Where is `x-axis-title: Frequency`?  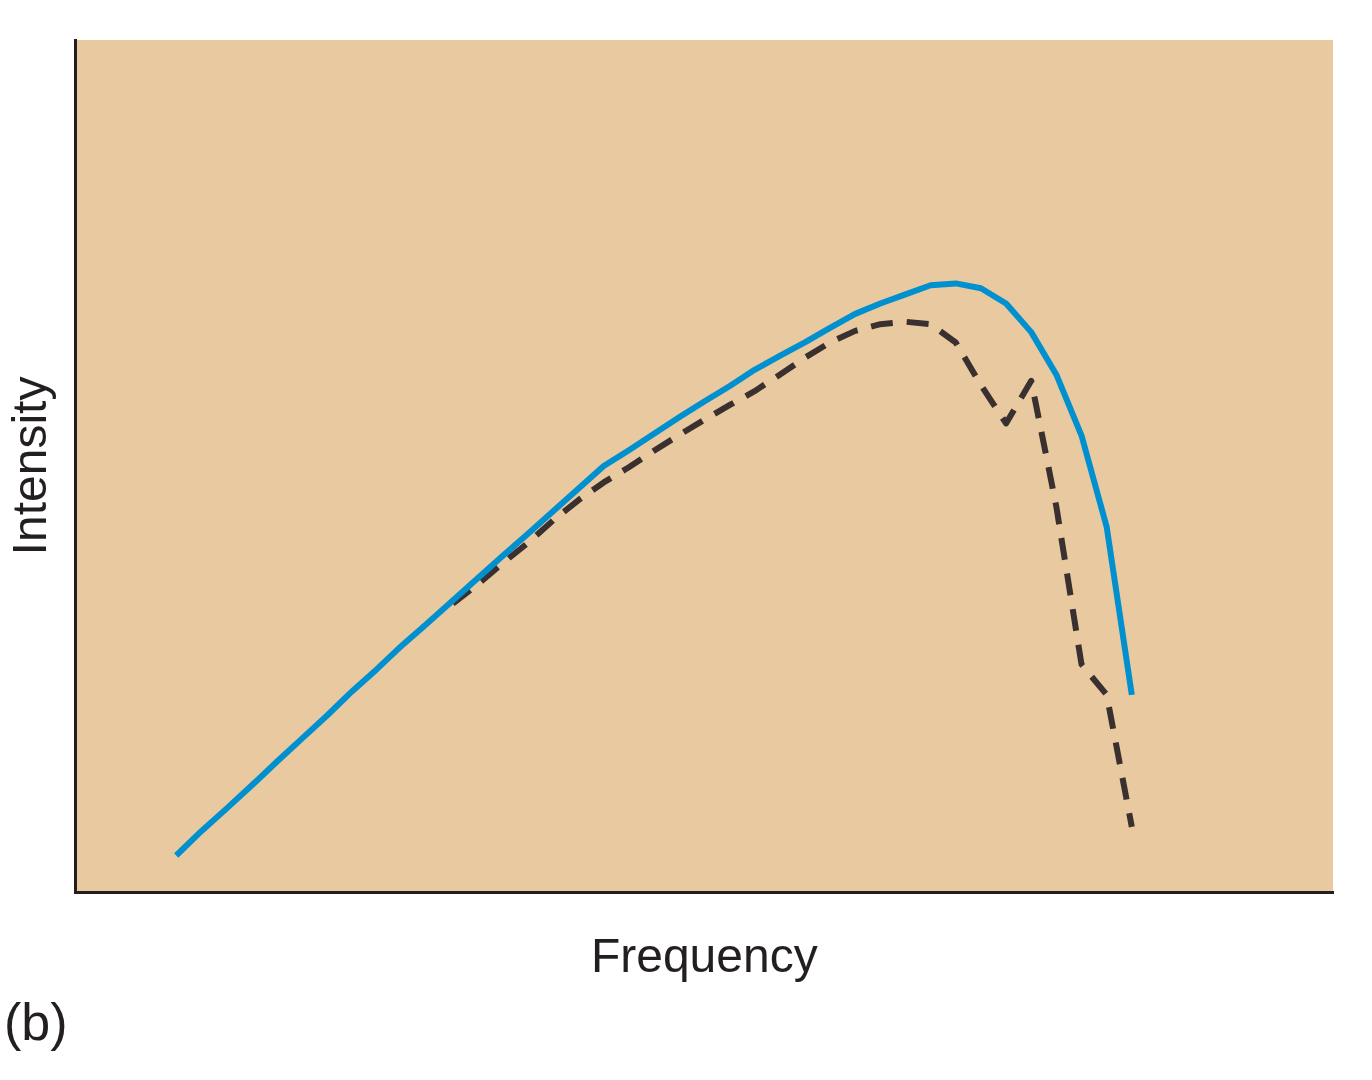
x-axis-title: Frequency is located at coordinates (704, 956).